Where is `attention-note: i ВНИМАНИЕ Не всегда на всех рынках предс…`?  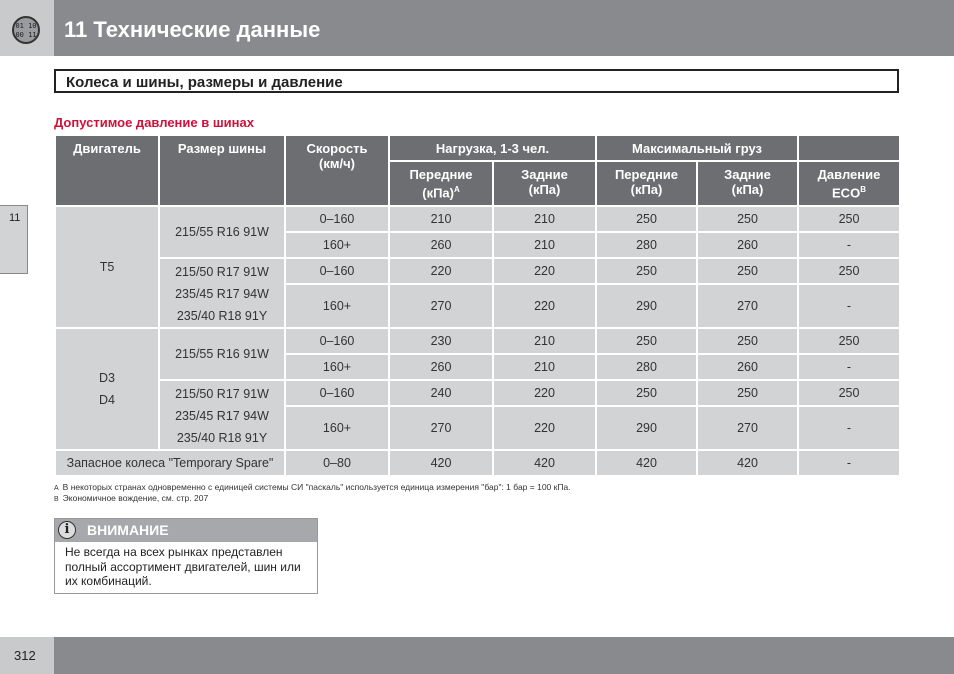
attention-note: i ВНИМАНИЕ Не всегда на всех рынках предс… is located at coordinates (186, 556).